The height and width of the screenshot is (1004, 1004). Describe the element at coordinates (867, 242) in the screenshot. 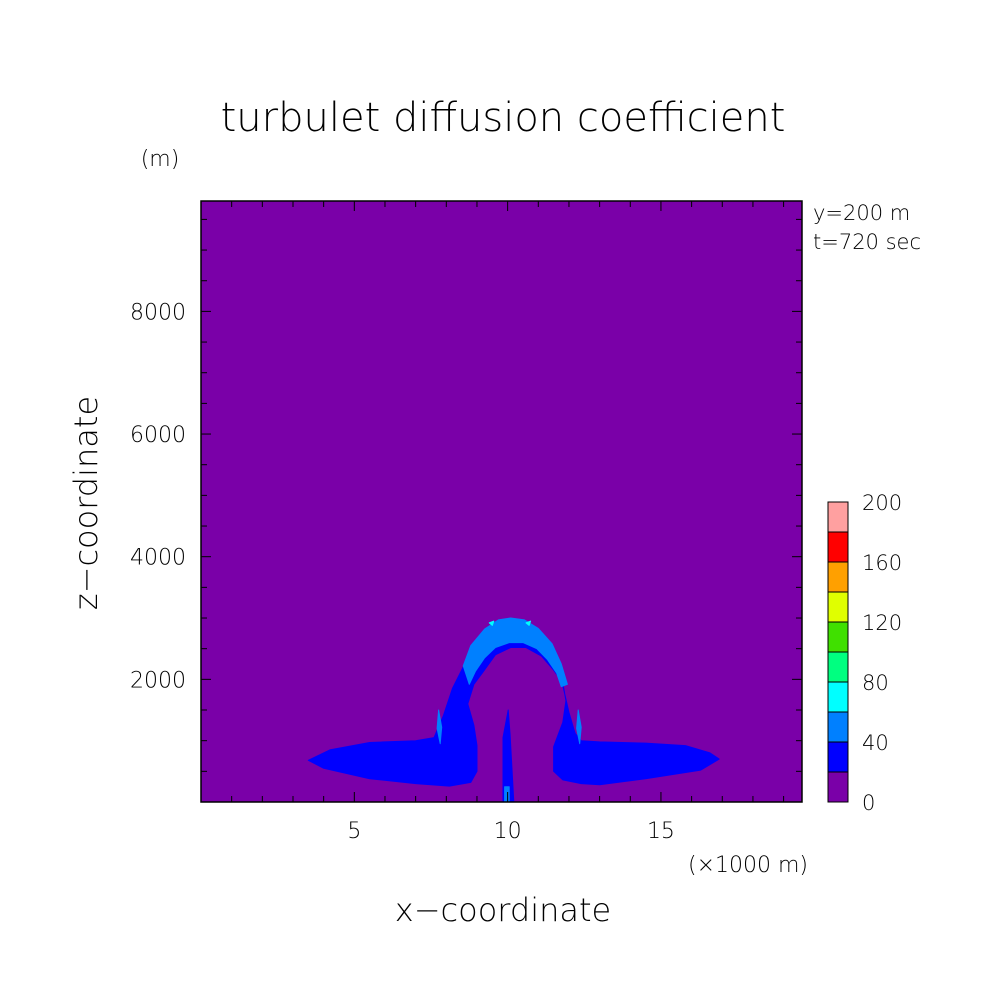

I see `annotation-t: t=720 sec` at that location.